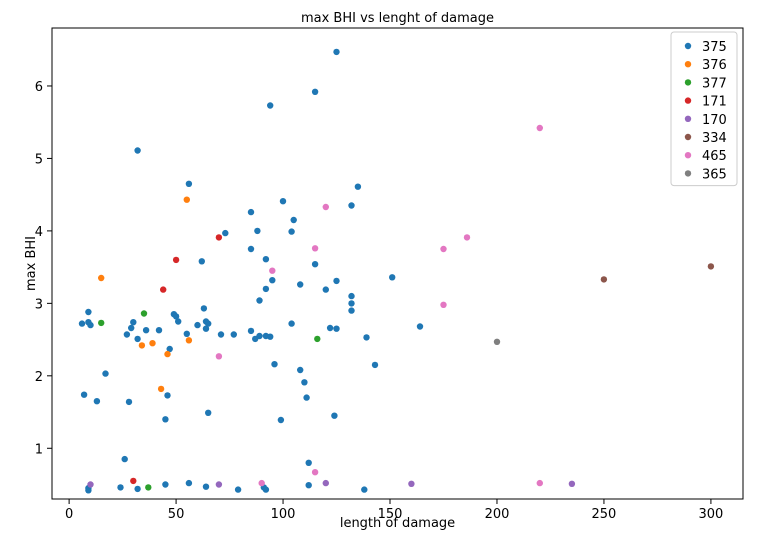  Describe the element at coordinates (39, 304) in the screenshot. I see `y-tick-label: 3` at that location.